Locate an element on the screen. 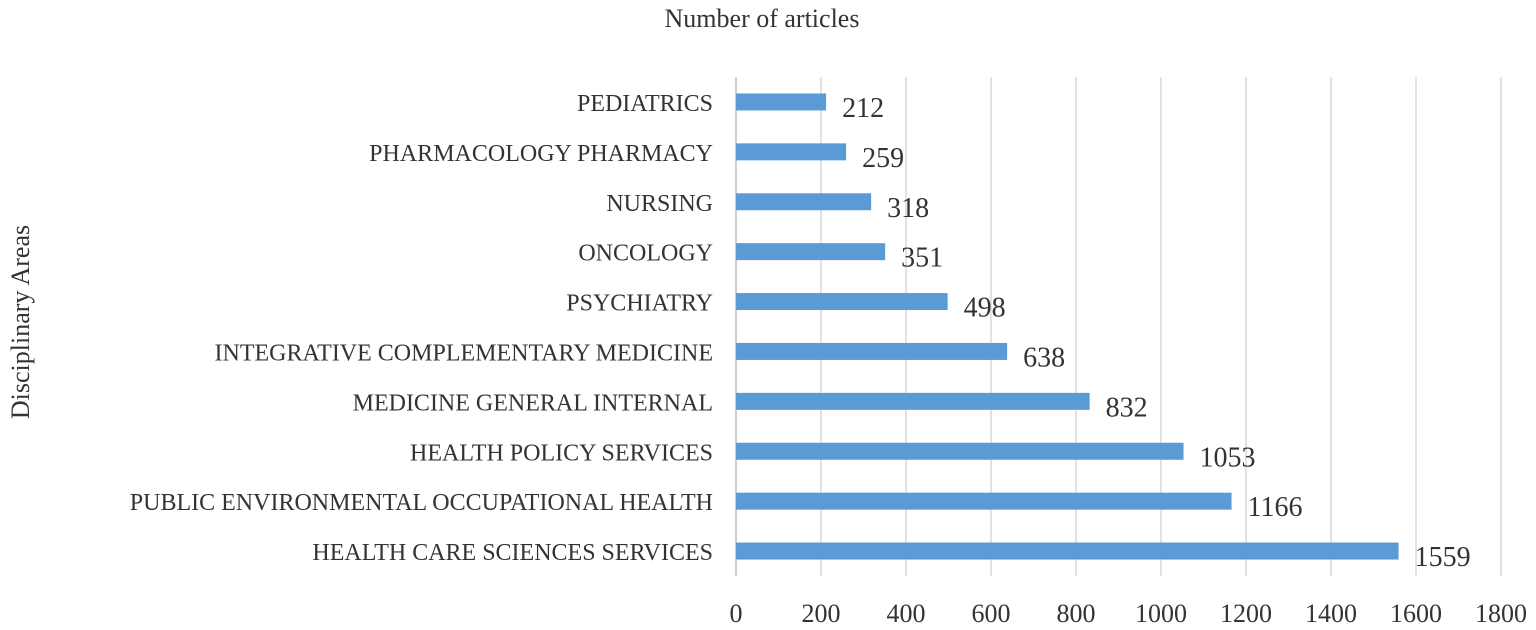  data-label: 212 is located at coordinates (863, 108).